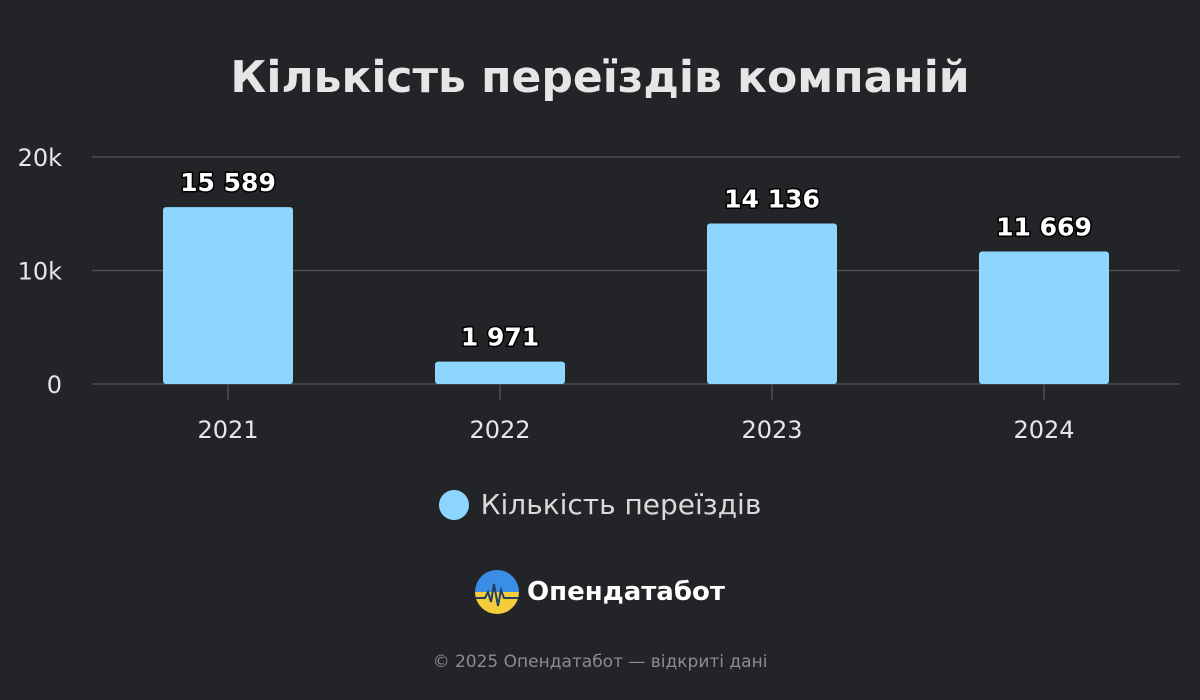  I want to click on data-label: 15 589, so click(228, 182).